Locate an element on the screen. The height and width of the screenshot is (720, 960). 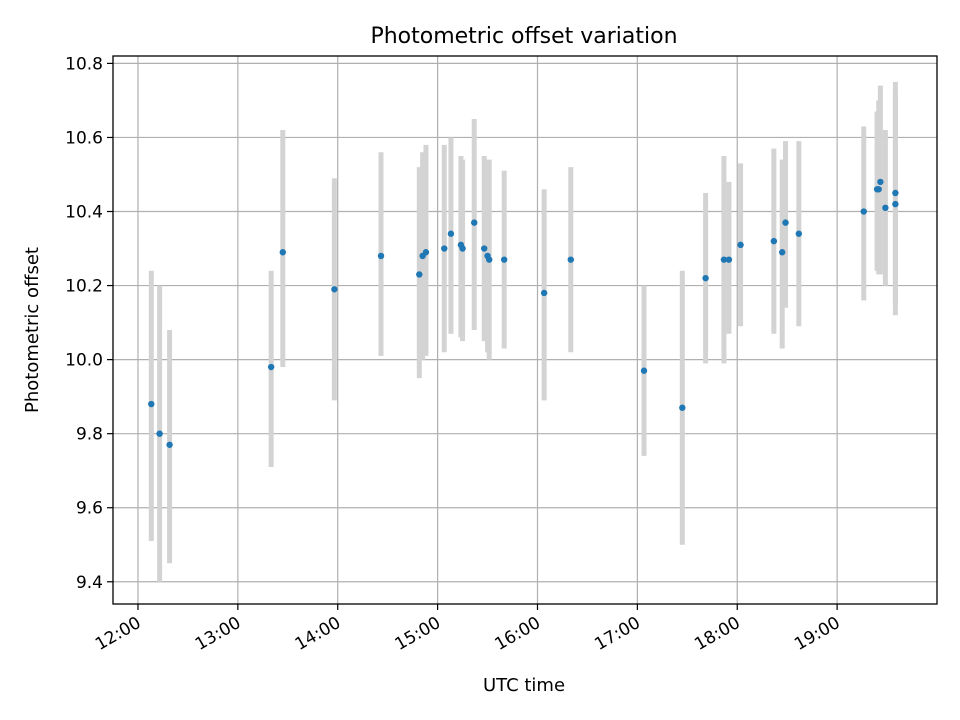
x-axis-label: UTC time is located at coordinates (524, 685).